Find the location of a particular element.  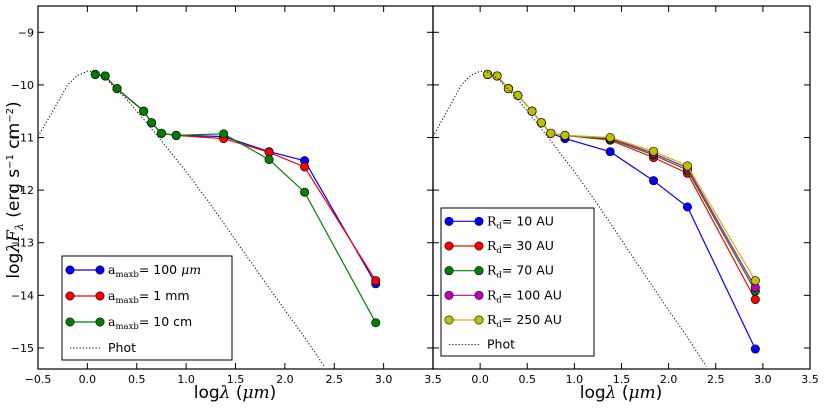

left-x-tick-label: 3.0 is located at coordinates (384, 379).